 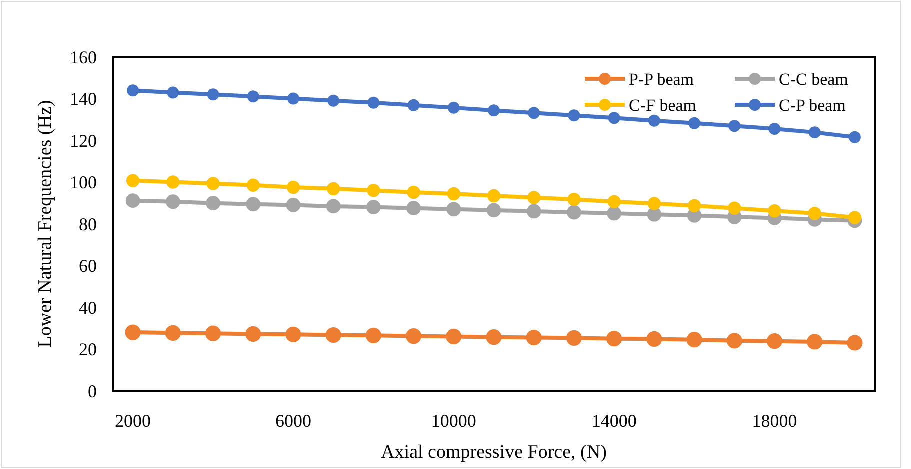 I want to click on legend-label: P-P beam, so click(x=661, y=79).